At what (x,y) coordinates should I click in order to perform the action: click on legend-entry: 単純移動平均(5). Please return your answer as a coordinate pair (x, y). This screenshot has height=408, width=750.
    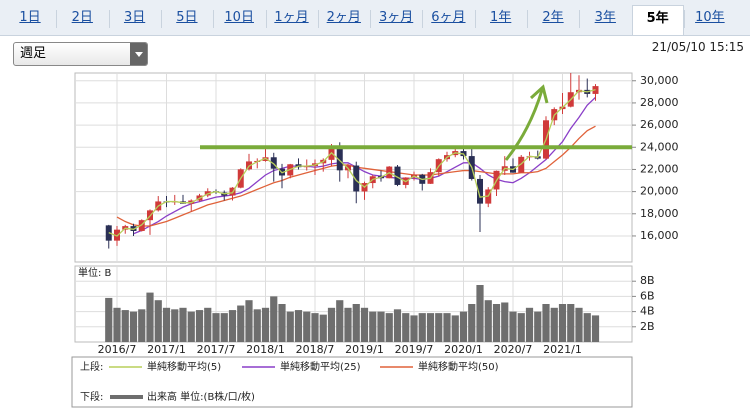
    Looking at the image, I should click on (184, 366).